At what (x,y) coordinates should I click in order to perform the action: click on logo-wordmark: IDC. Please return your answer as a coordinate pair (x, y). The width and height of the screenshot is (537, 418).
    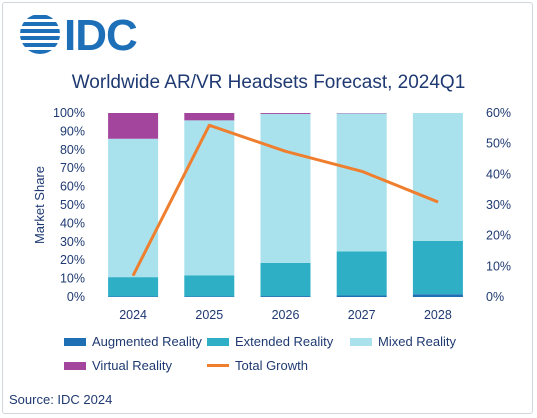
    Looking at the image, I should click on (101, 35).